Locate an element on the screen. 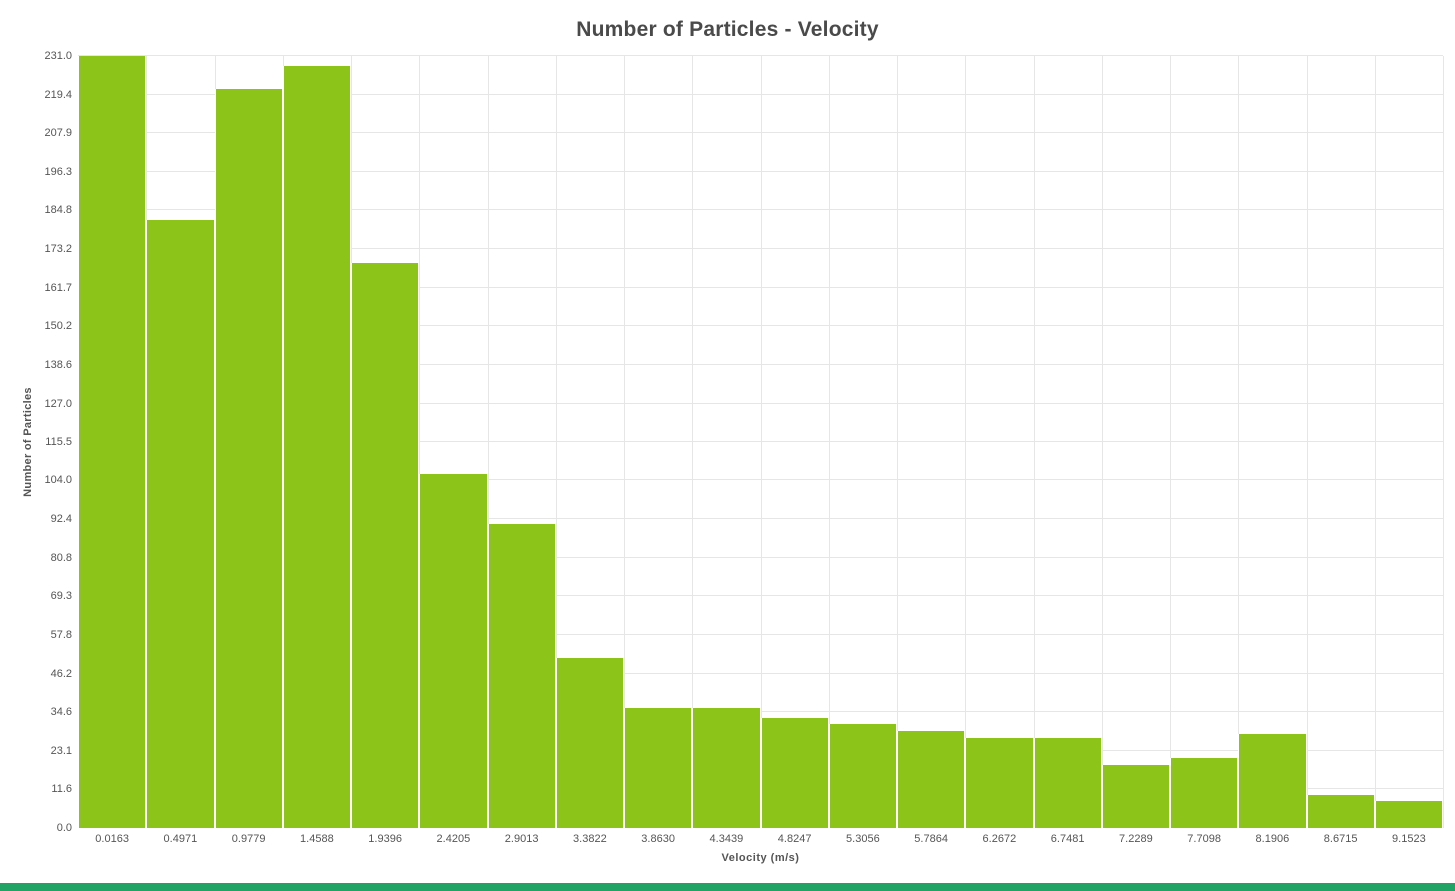 Image resolution: width=1455 pixels, height=891 pixels. y-tick-label: 196.3 is located at coordinates (58, 171).